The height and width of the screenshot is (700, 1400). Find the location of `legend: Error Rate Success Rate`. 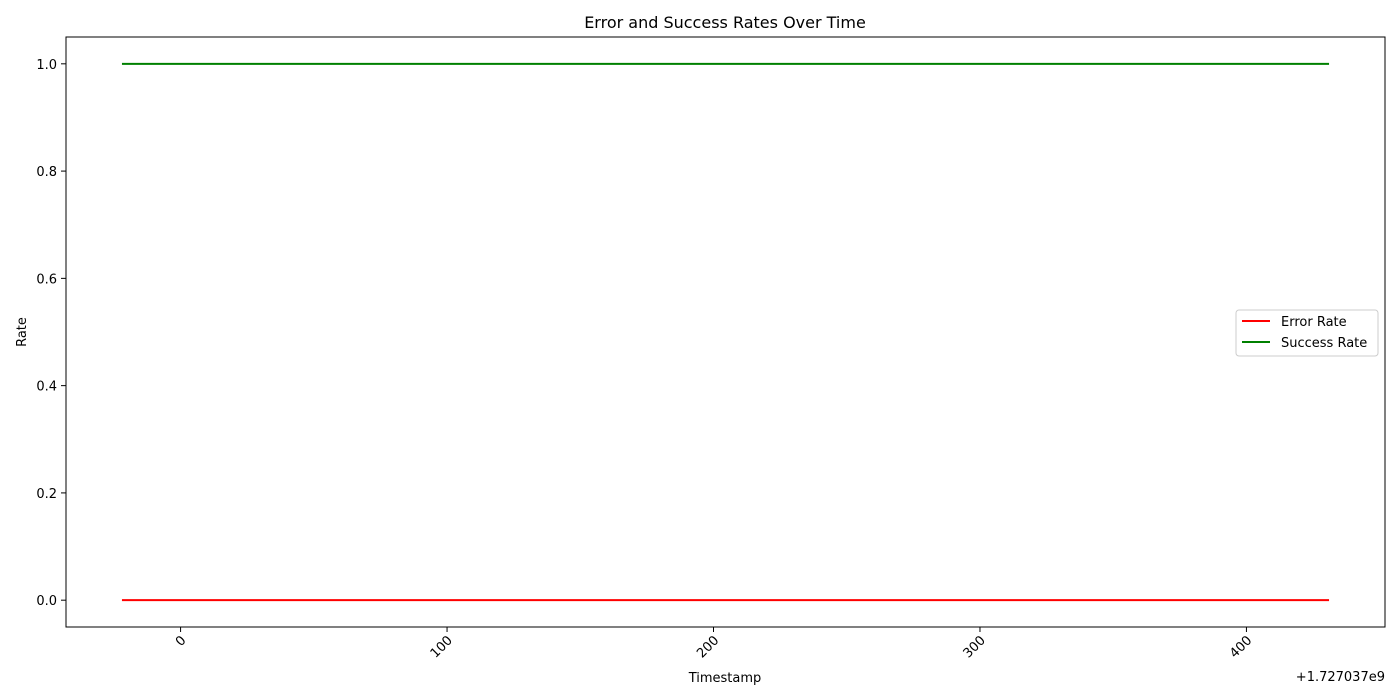

legend: Error Rate Success Rate is located at coordinates (1307, 333).